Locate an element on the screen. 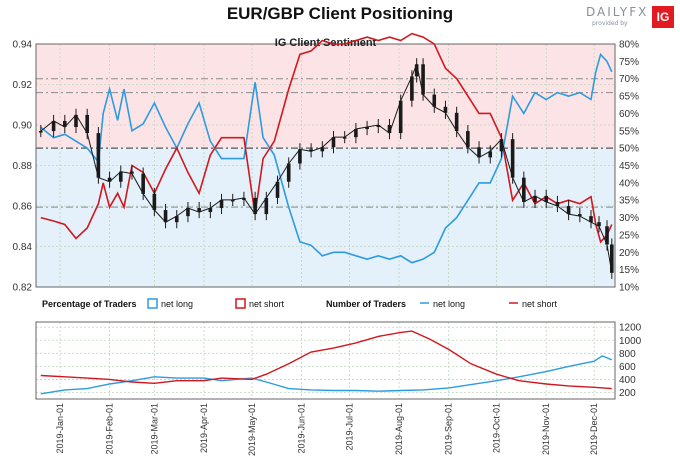  y-right-tick-label: 80% is located at coordinates (629, 45).